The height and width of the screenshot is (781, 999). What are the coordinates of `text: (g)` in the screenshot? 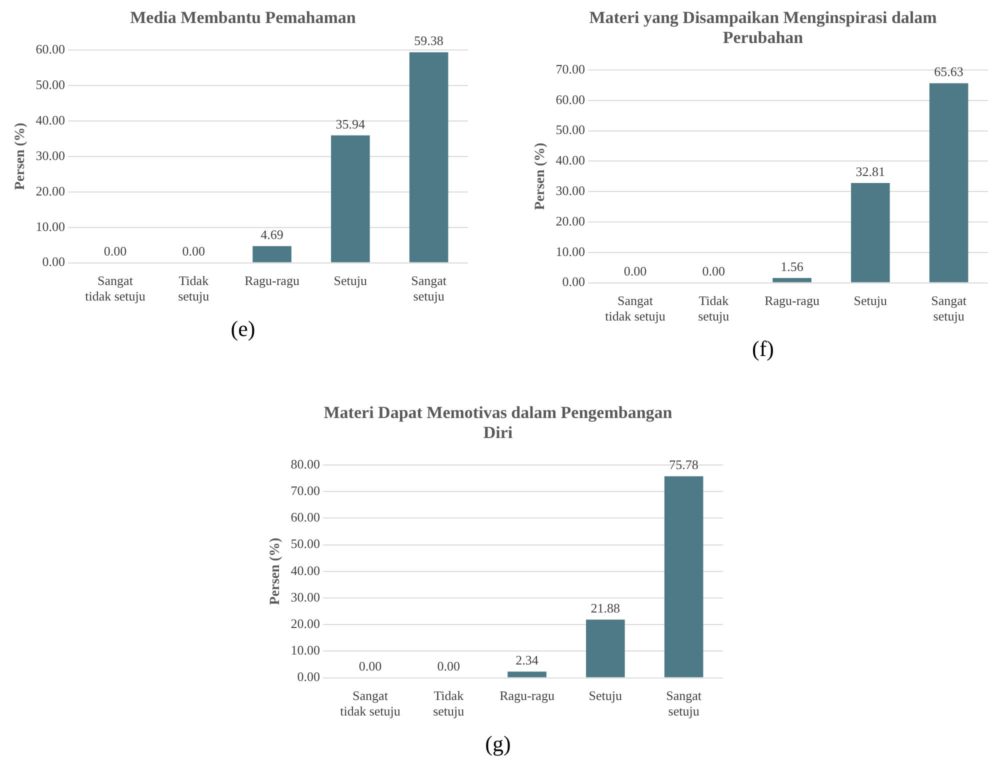 It's located at (498, 744).